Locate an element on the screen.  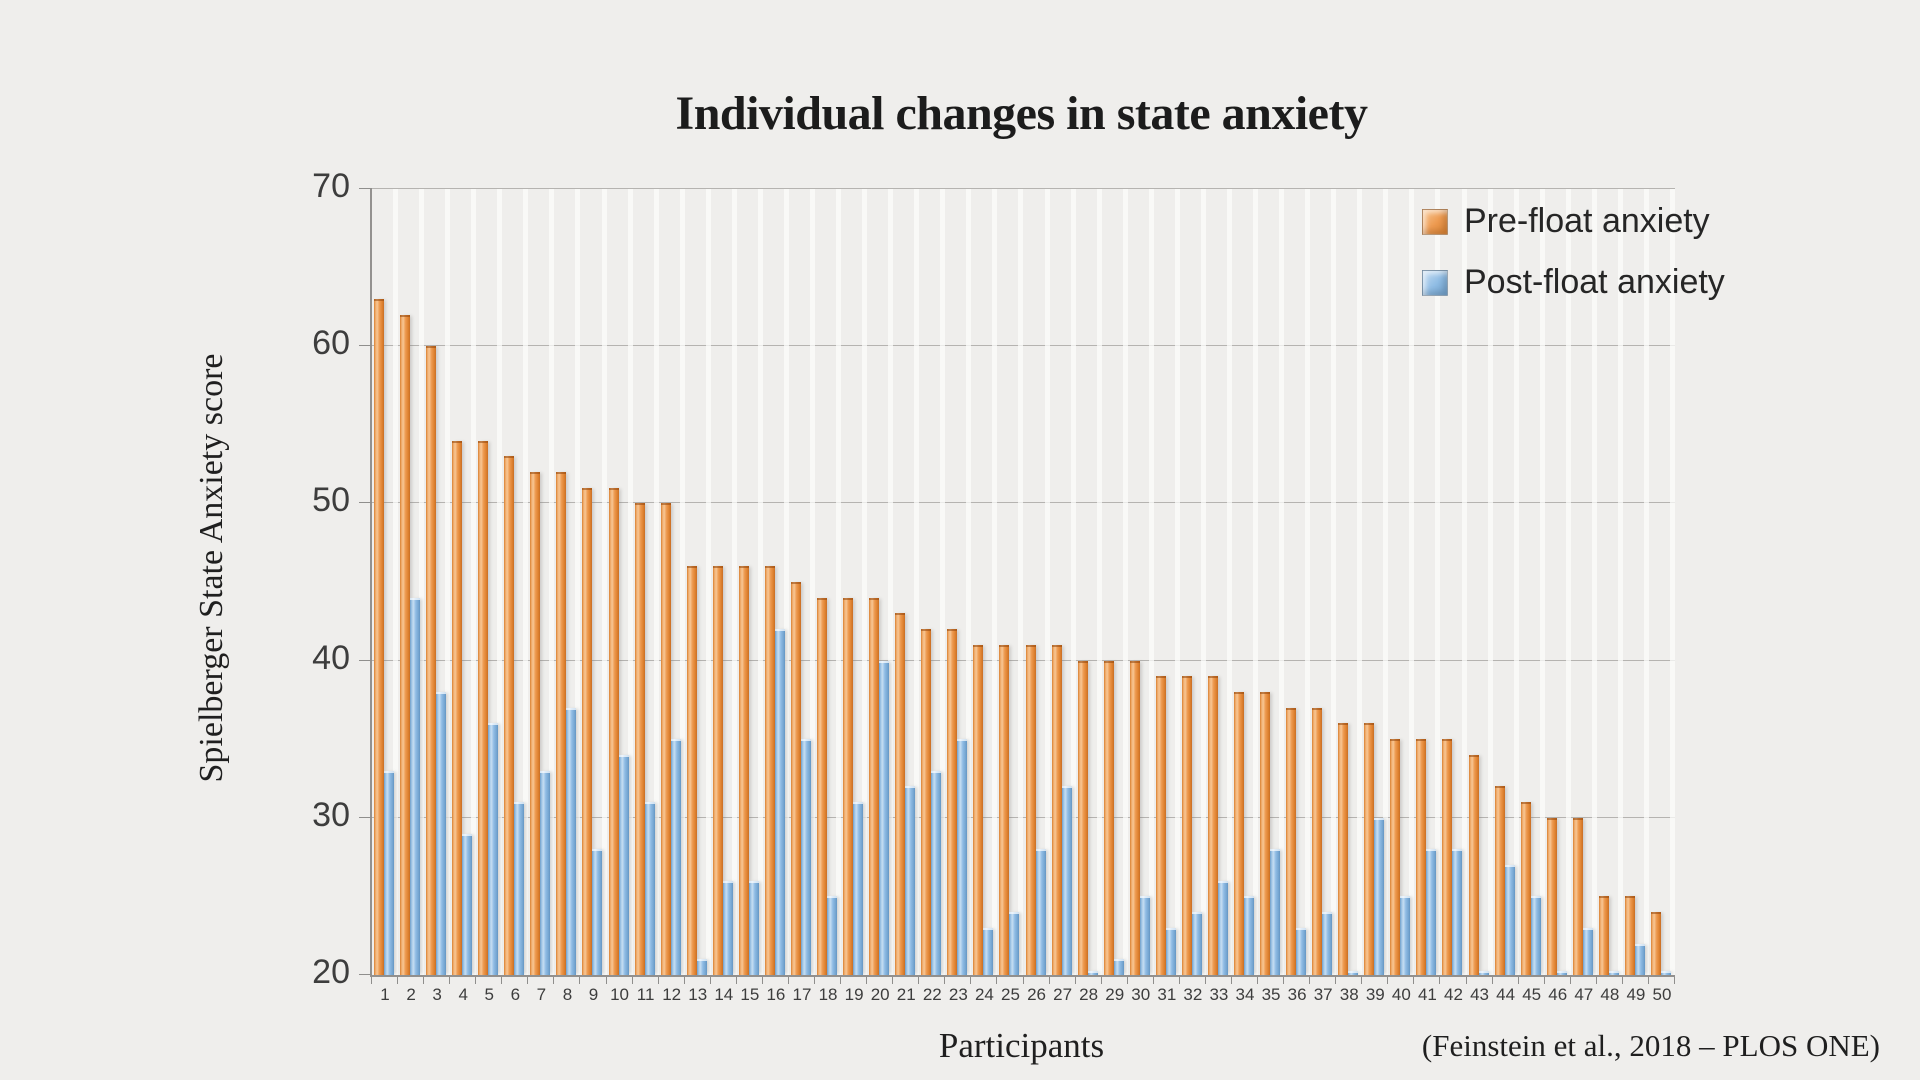
x-tick-label-17: 17 is located at coordinates (802, 994).